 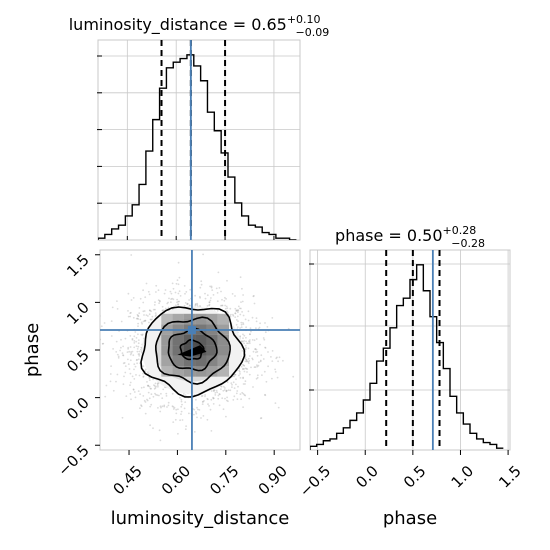 I want to click on title-minus: −0.28, so click(x=468, y=243).